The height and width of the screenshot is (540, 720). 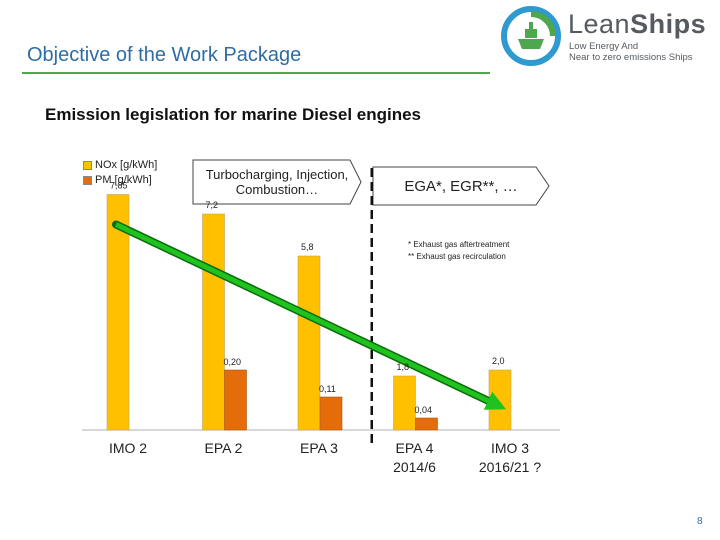 I want to click on legend-swatch-nox, so click(x=87, y=165).